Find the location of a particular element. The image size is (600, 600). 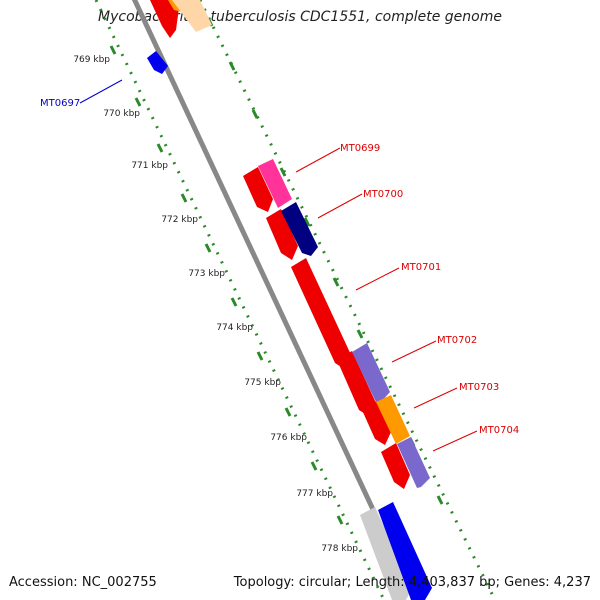

gene-arrow-mt0700 is located at coordinates (299, 229).